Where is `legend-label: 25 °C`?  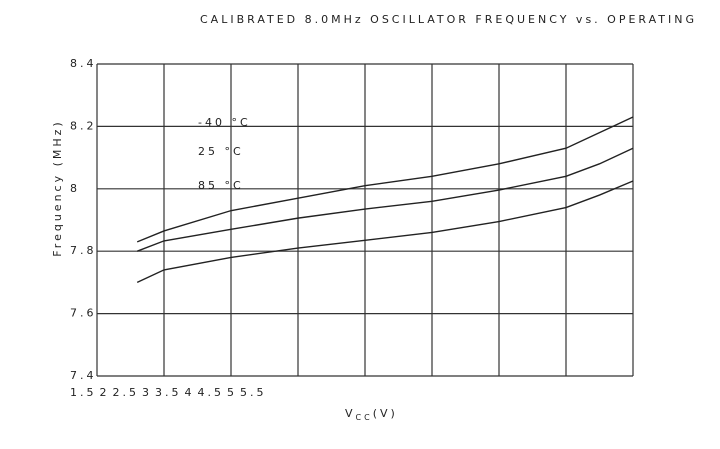 legend-label: 25 °C is located at coordinates (221, 151).